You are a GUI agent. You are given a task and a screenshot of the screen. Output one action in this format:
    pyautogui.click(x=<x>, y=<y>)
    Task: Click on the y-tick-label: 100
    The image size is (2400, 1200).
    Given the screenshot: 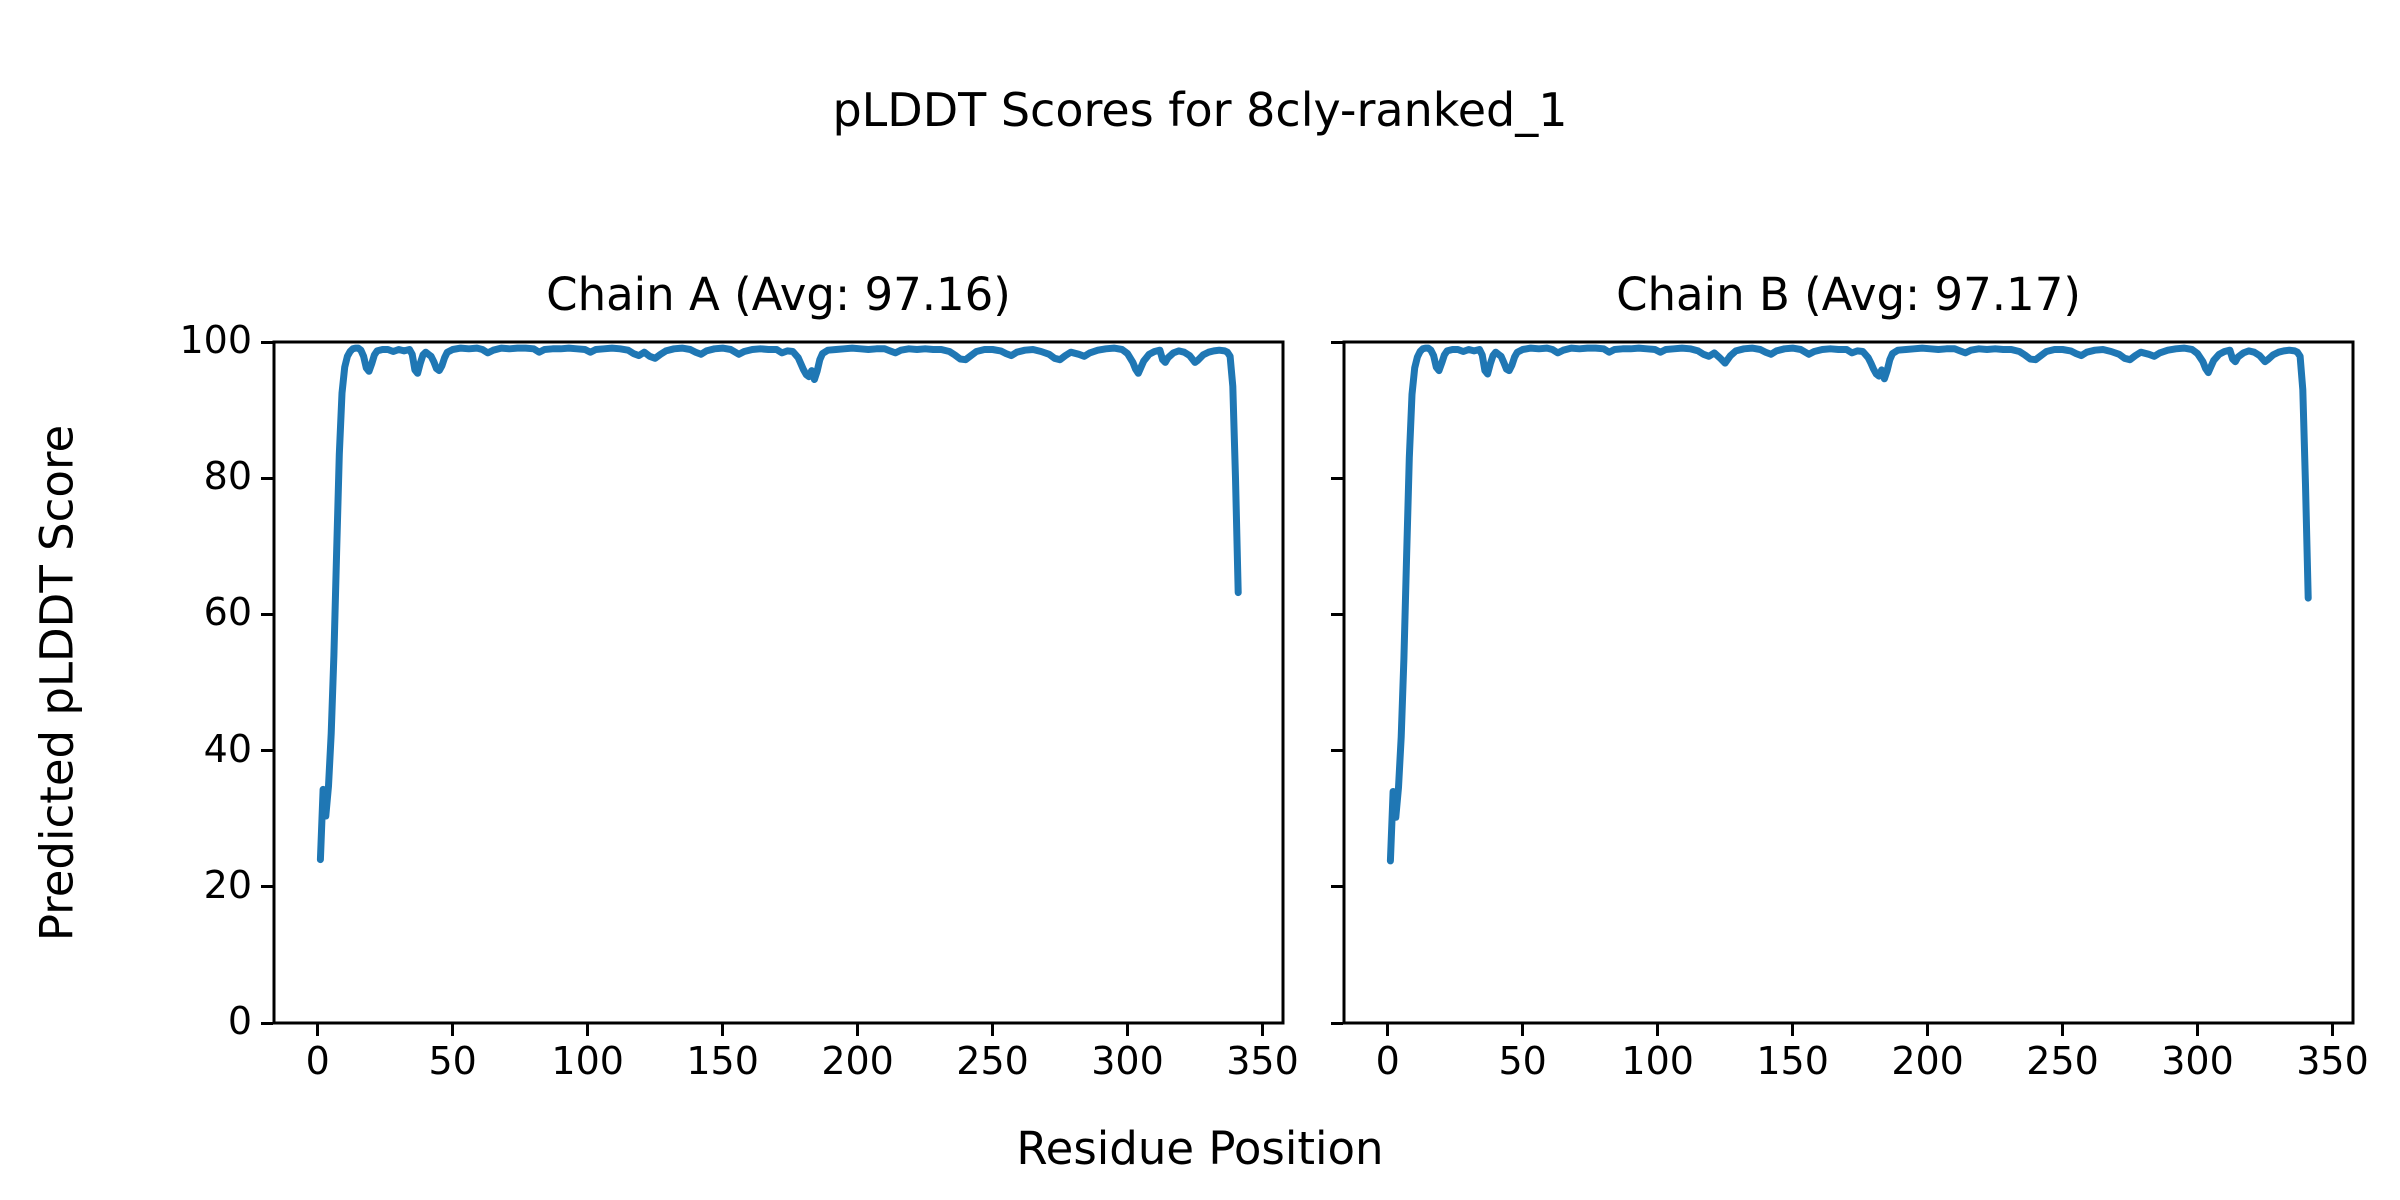 What is the action you would take?
    pyautogui.click(x=215, y=340)
    